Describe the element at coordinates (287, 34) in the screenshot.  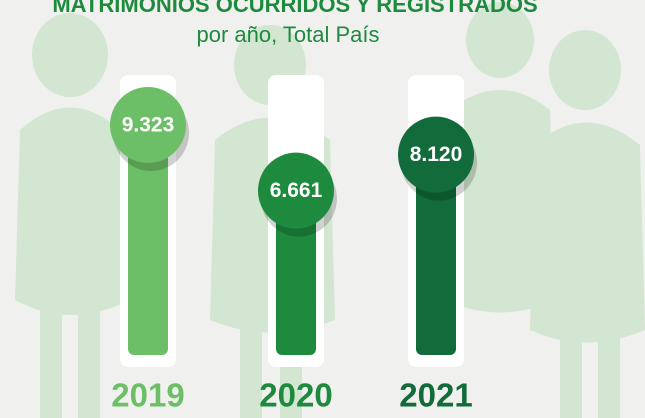
I see `chart-subtitle: por año, Total País` at that location.